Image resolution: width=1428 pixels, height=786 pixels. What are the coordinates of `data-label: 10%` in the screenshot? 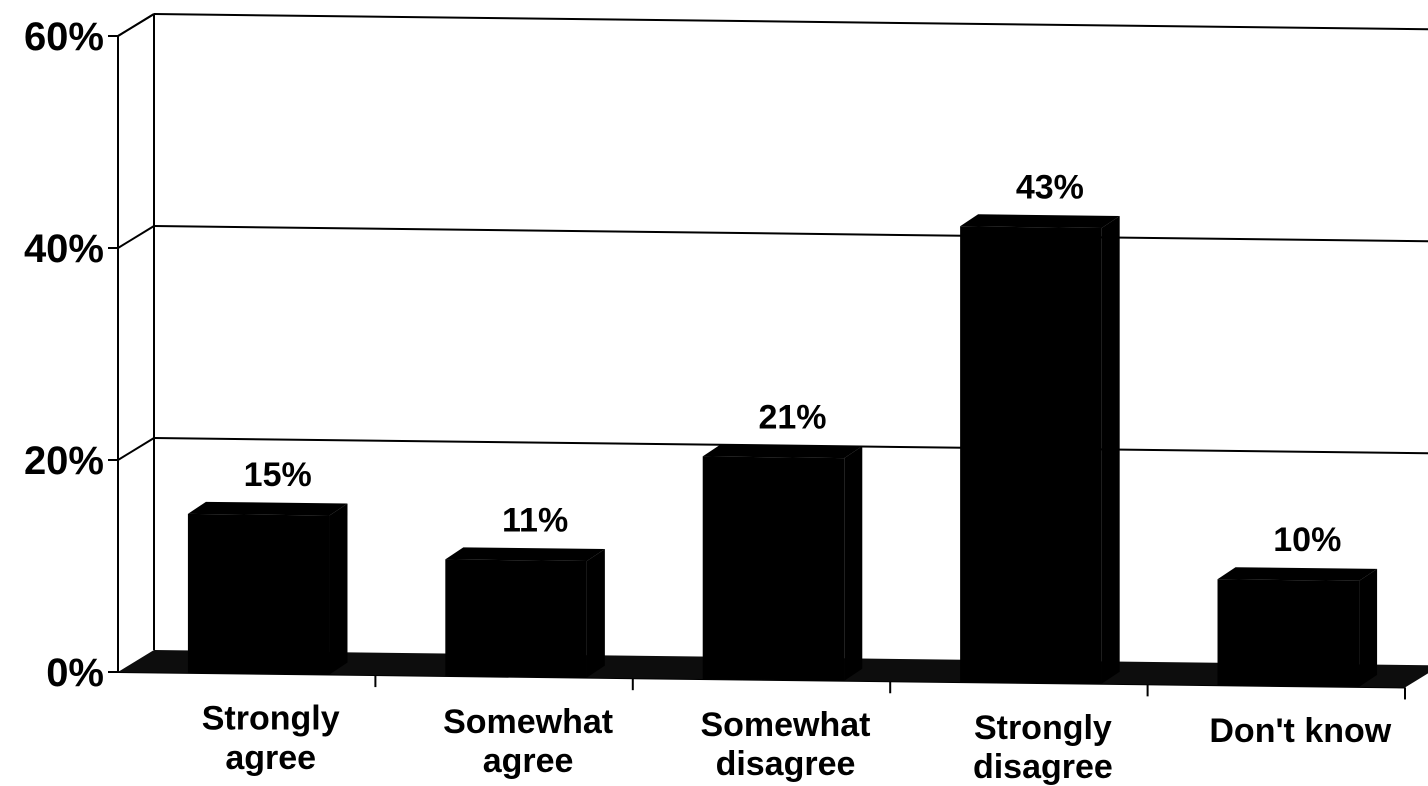 It's located at (1307, 540).